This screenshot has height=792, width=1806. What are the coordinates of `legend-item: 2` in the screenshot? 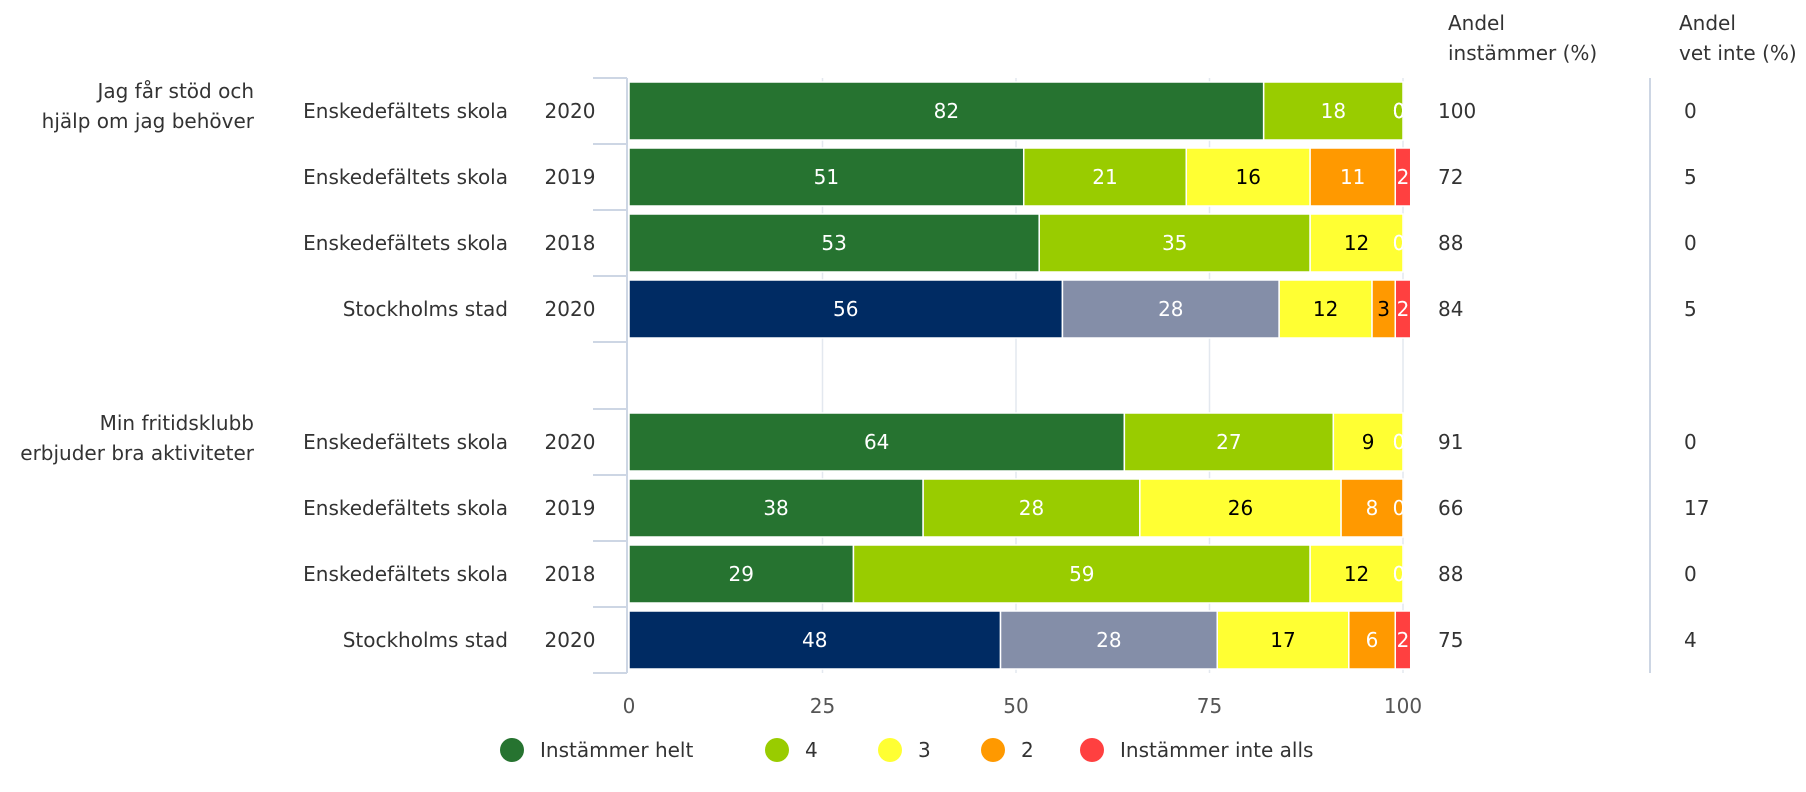 It's located at (1007, 750).